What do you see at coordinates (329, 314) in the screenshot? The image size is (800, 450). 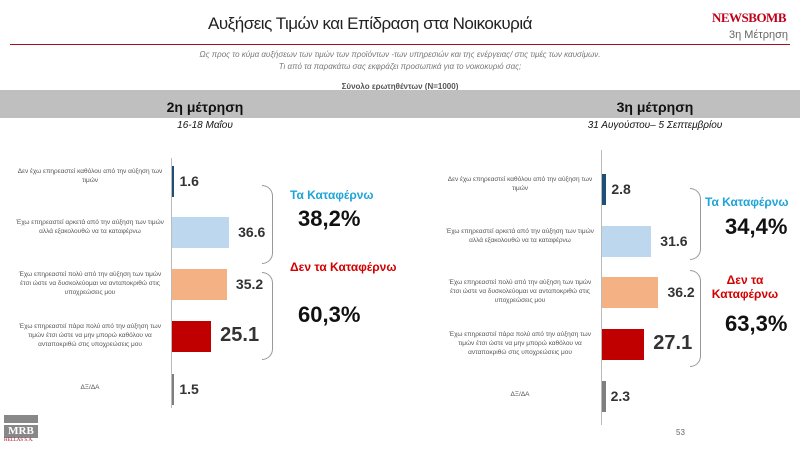 I see `group-percentage: 60,3%` at bounding box center [329, 314].